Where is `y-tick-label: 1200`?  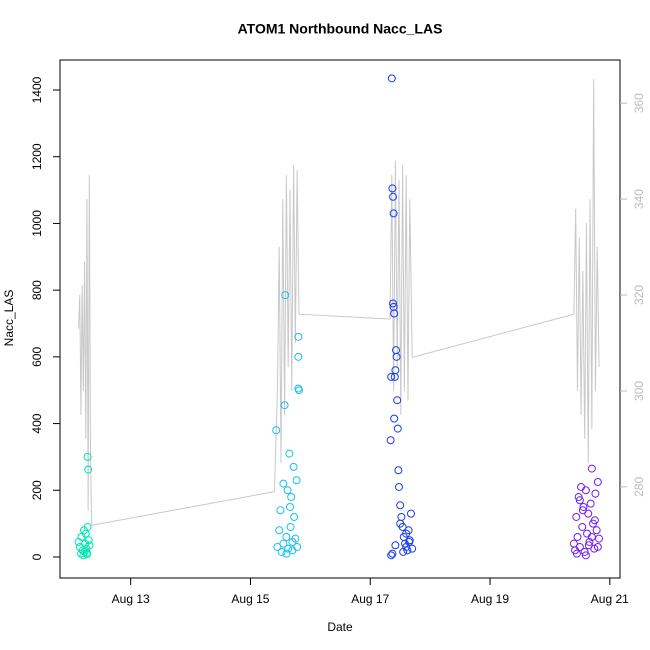
y-tick-label: 1200 is located at coordinates (37, 156).